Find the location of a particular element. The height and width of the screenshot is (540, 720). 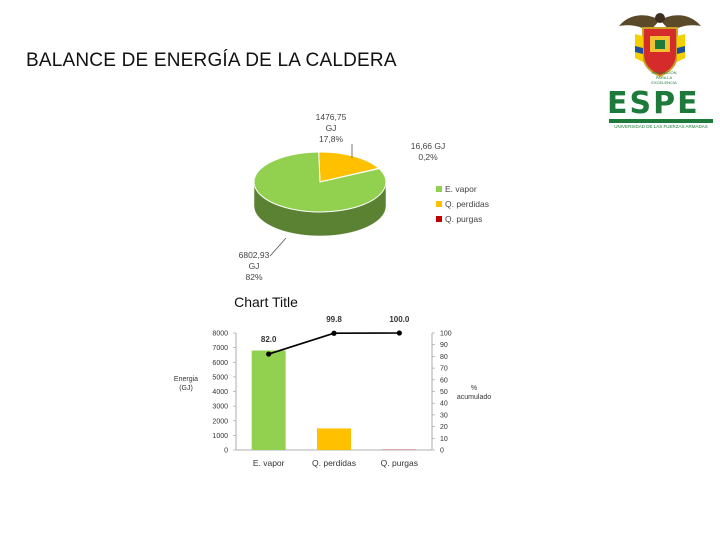

y2-tick-label: 20 is located at coordinates (444, 427).